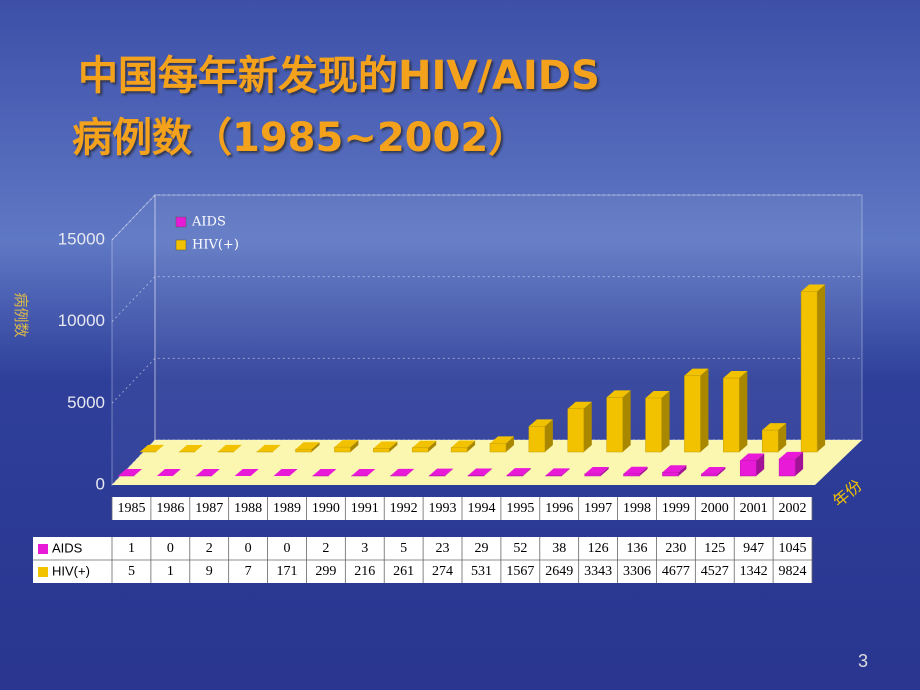 This screenshot has width=920, height=690. What do you see at coordinates (170, 571) in the screenshot?
I see `table-value: 1` at bounding box center [170, 571].